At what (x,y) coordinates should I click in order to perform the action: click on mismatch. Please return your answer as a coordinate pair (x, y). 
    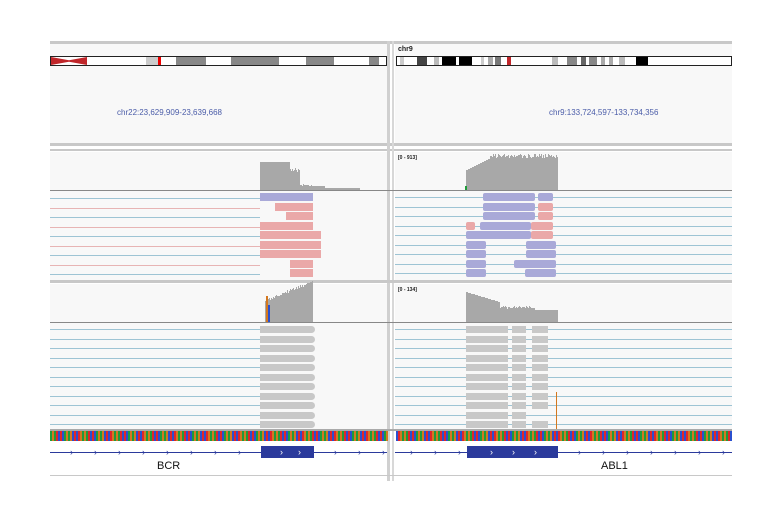
    Looking at the image, I should click on (466, 188).